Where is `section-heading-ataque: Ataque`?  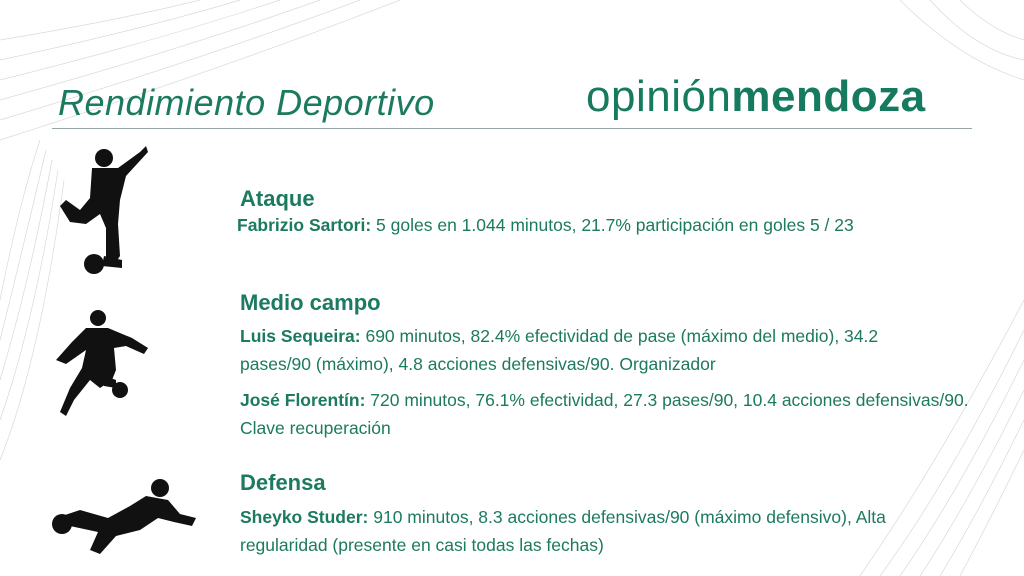 section-heading-ataque: Ataque is located at coordinates (277, 198).